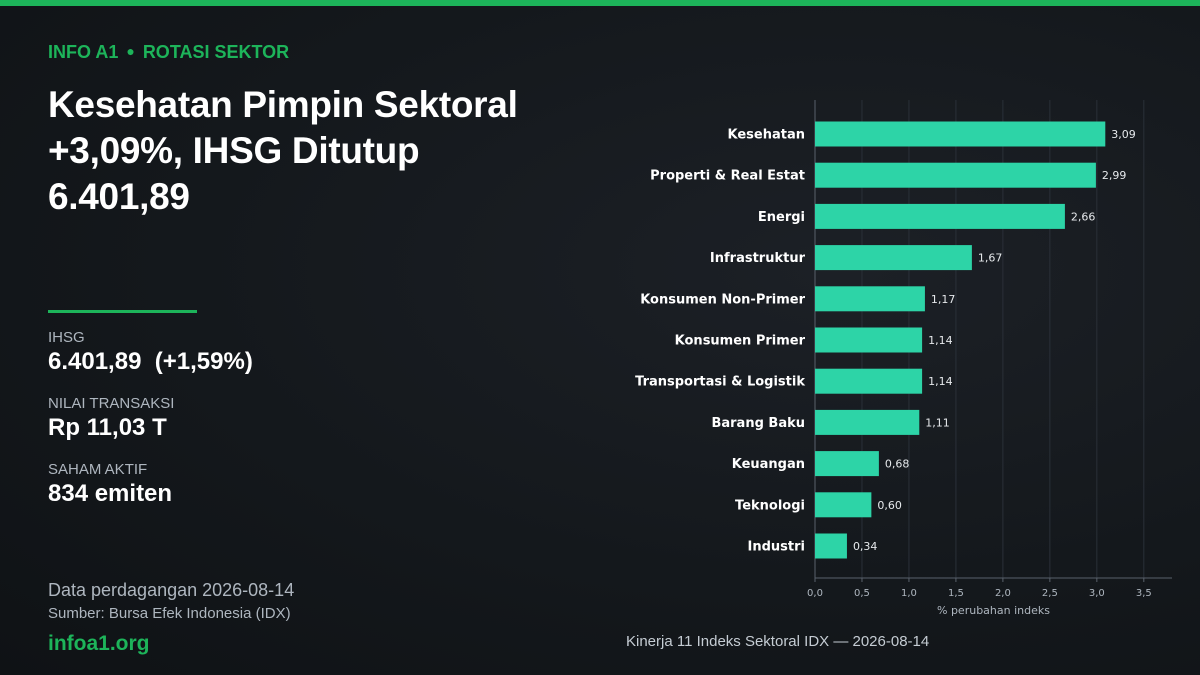 The width and height of the screenshot is (1200, 675). What do you see at coordinates (1083, 216) in the screenshot?
I see `value-label: 2,66` at bounding box center [1083, 216].